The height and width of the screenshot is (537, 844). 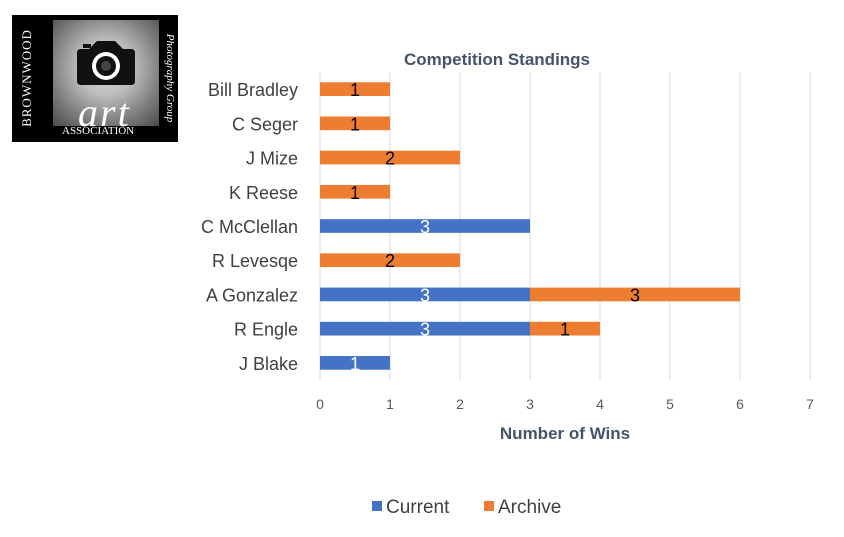 I want to click on x-tick-label: 4, so click(x=600, y=404).